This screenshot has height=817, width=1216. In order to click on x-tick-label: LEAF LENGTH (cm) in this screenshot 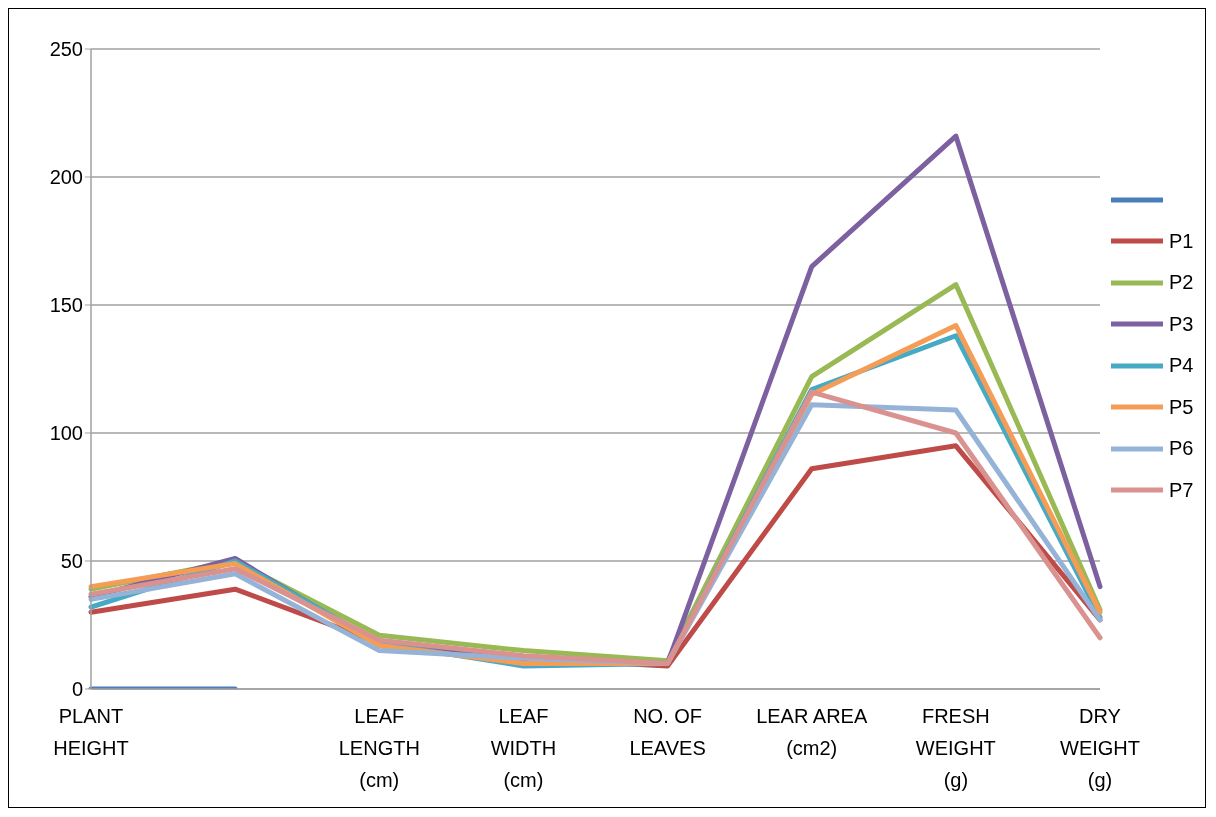, I will do `click(379, 748)`.